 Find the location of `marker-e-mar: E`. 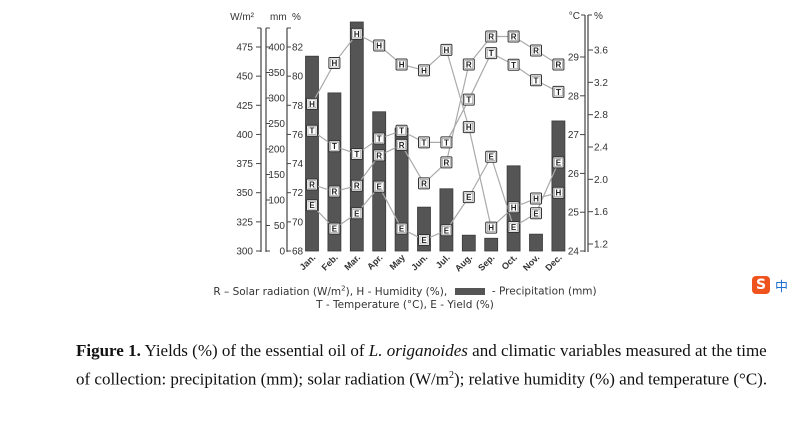

marker-e-mar: E is located at coordinates (356, 213).